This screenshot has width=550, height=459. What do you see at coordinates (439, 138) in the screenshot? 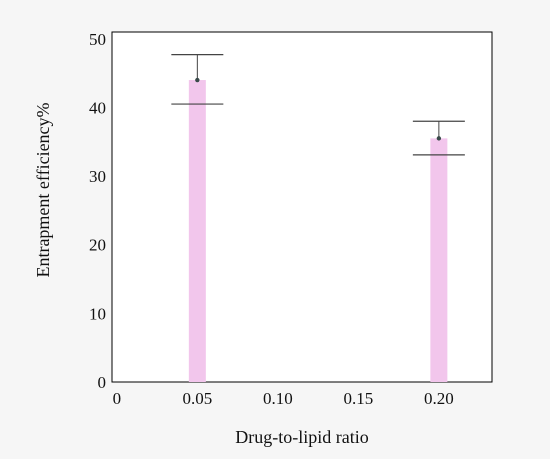
I see `mean-point-0.20` at bounding box center [439, 138].